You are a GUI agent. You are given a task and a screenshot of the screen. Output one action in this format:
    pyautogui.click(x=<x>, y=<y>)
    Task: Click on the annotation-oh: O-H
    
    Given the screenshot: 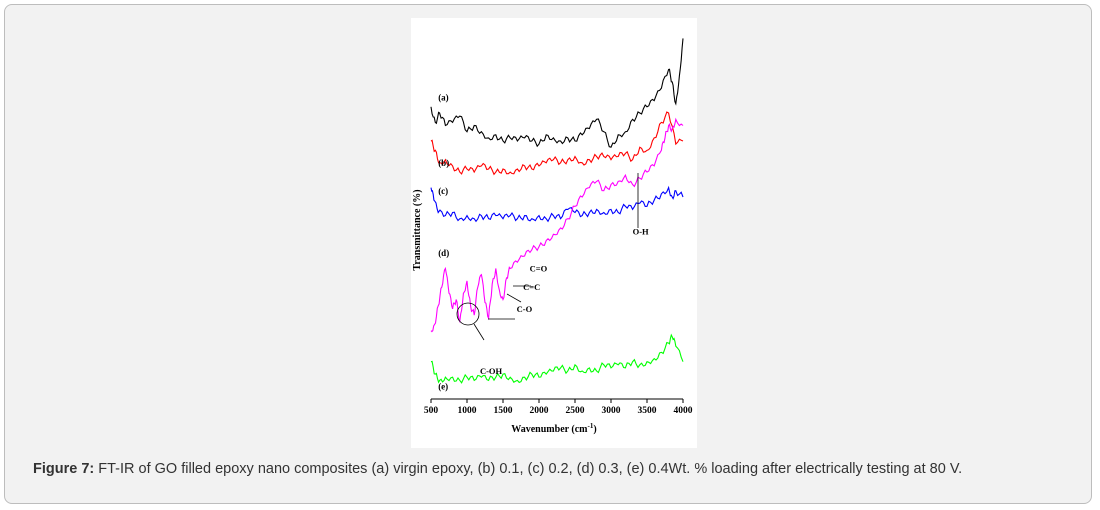 What is the action you would take?
    pyautogui.click(x=641, y=231)
    